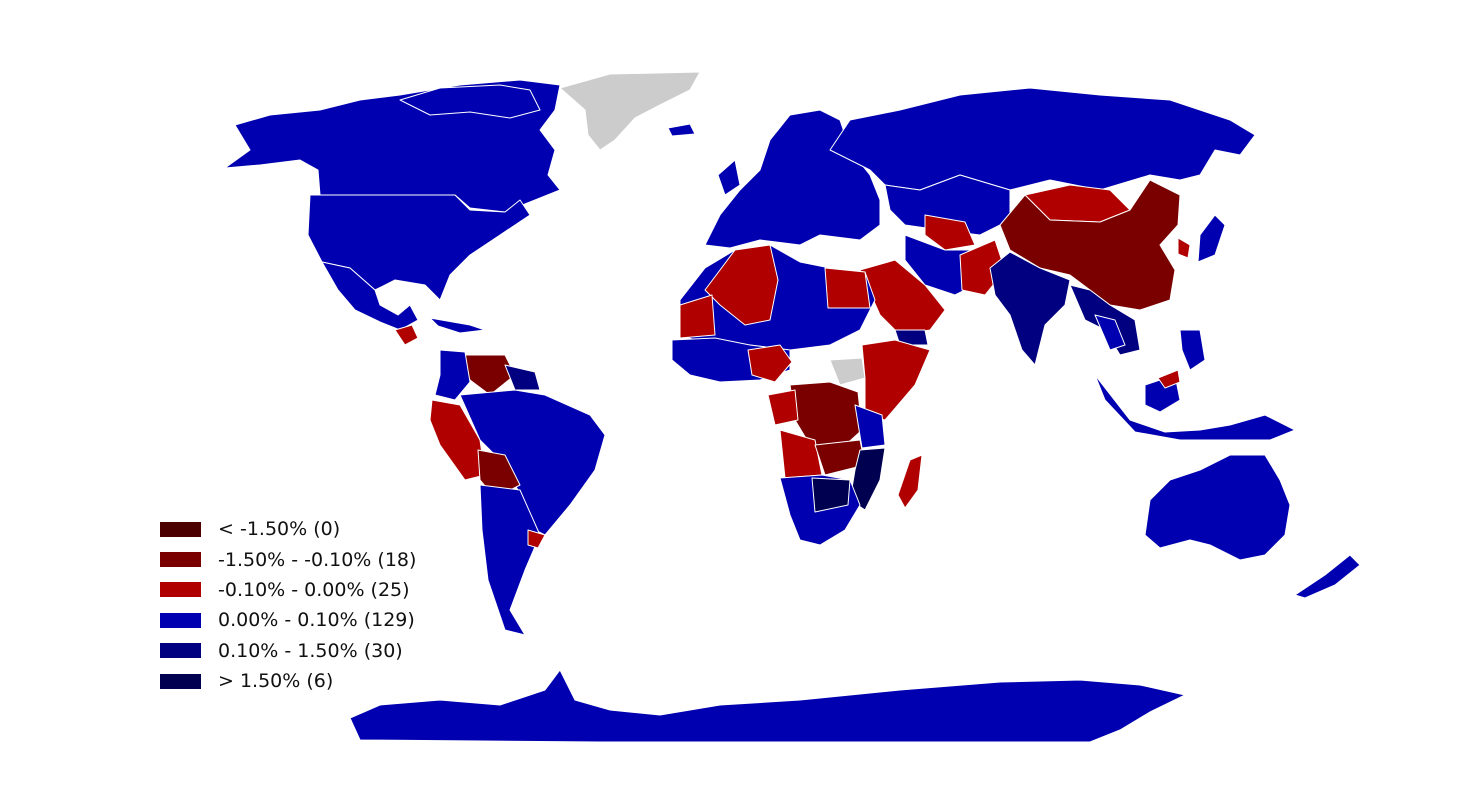  I want to click on region-korea, so click(1184, 248).